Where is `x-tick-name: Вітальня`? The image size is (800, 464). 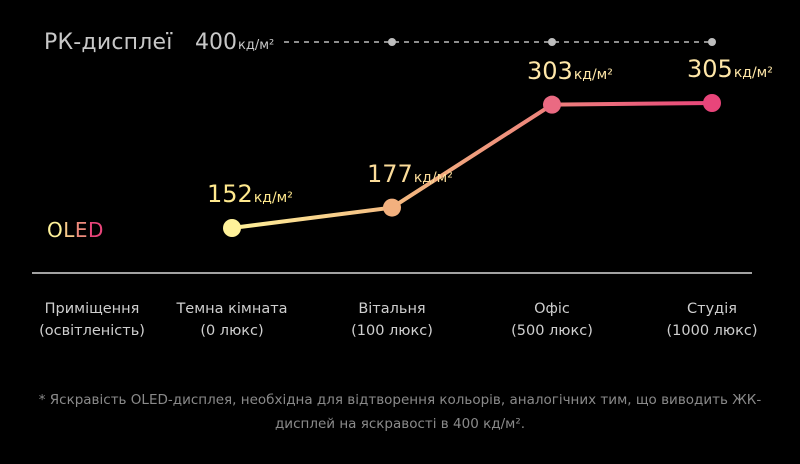
x-tick-name: Вітальня is located at coordinates (392, 309).